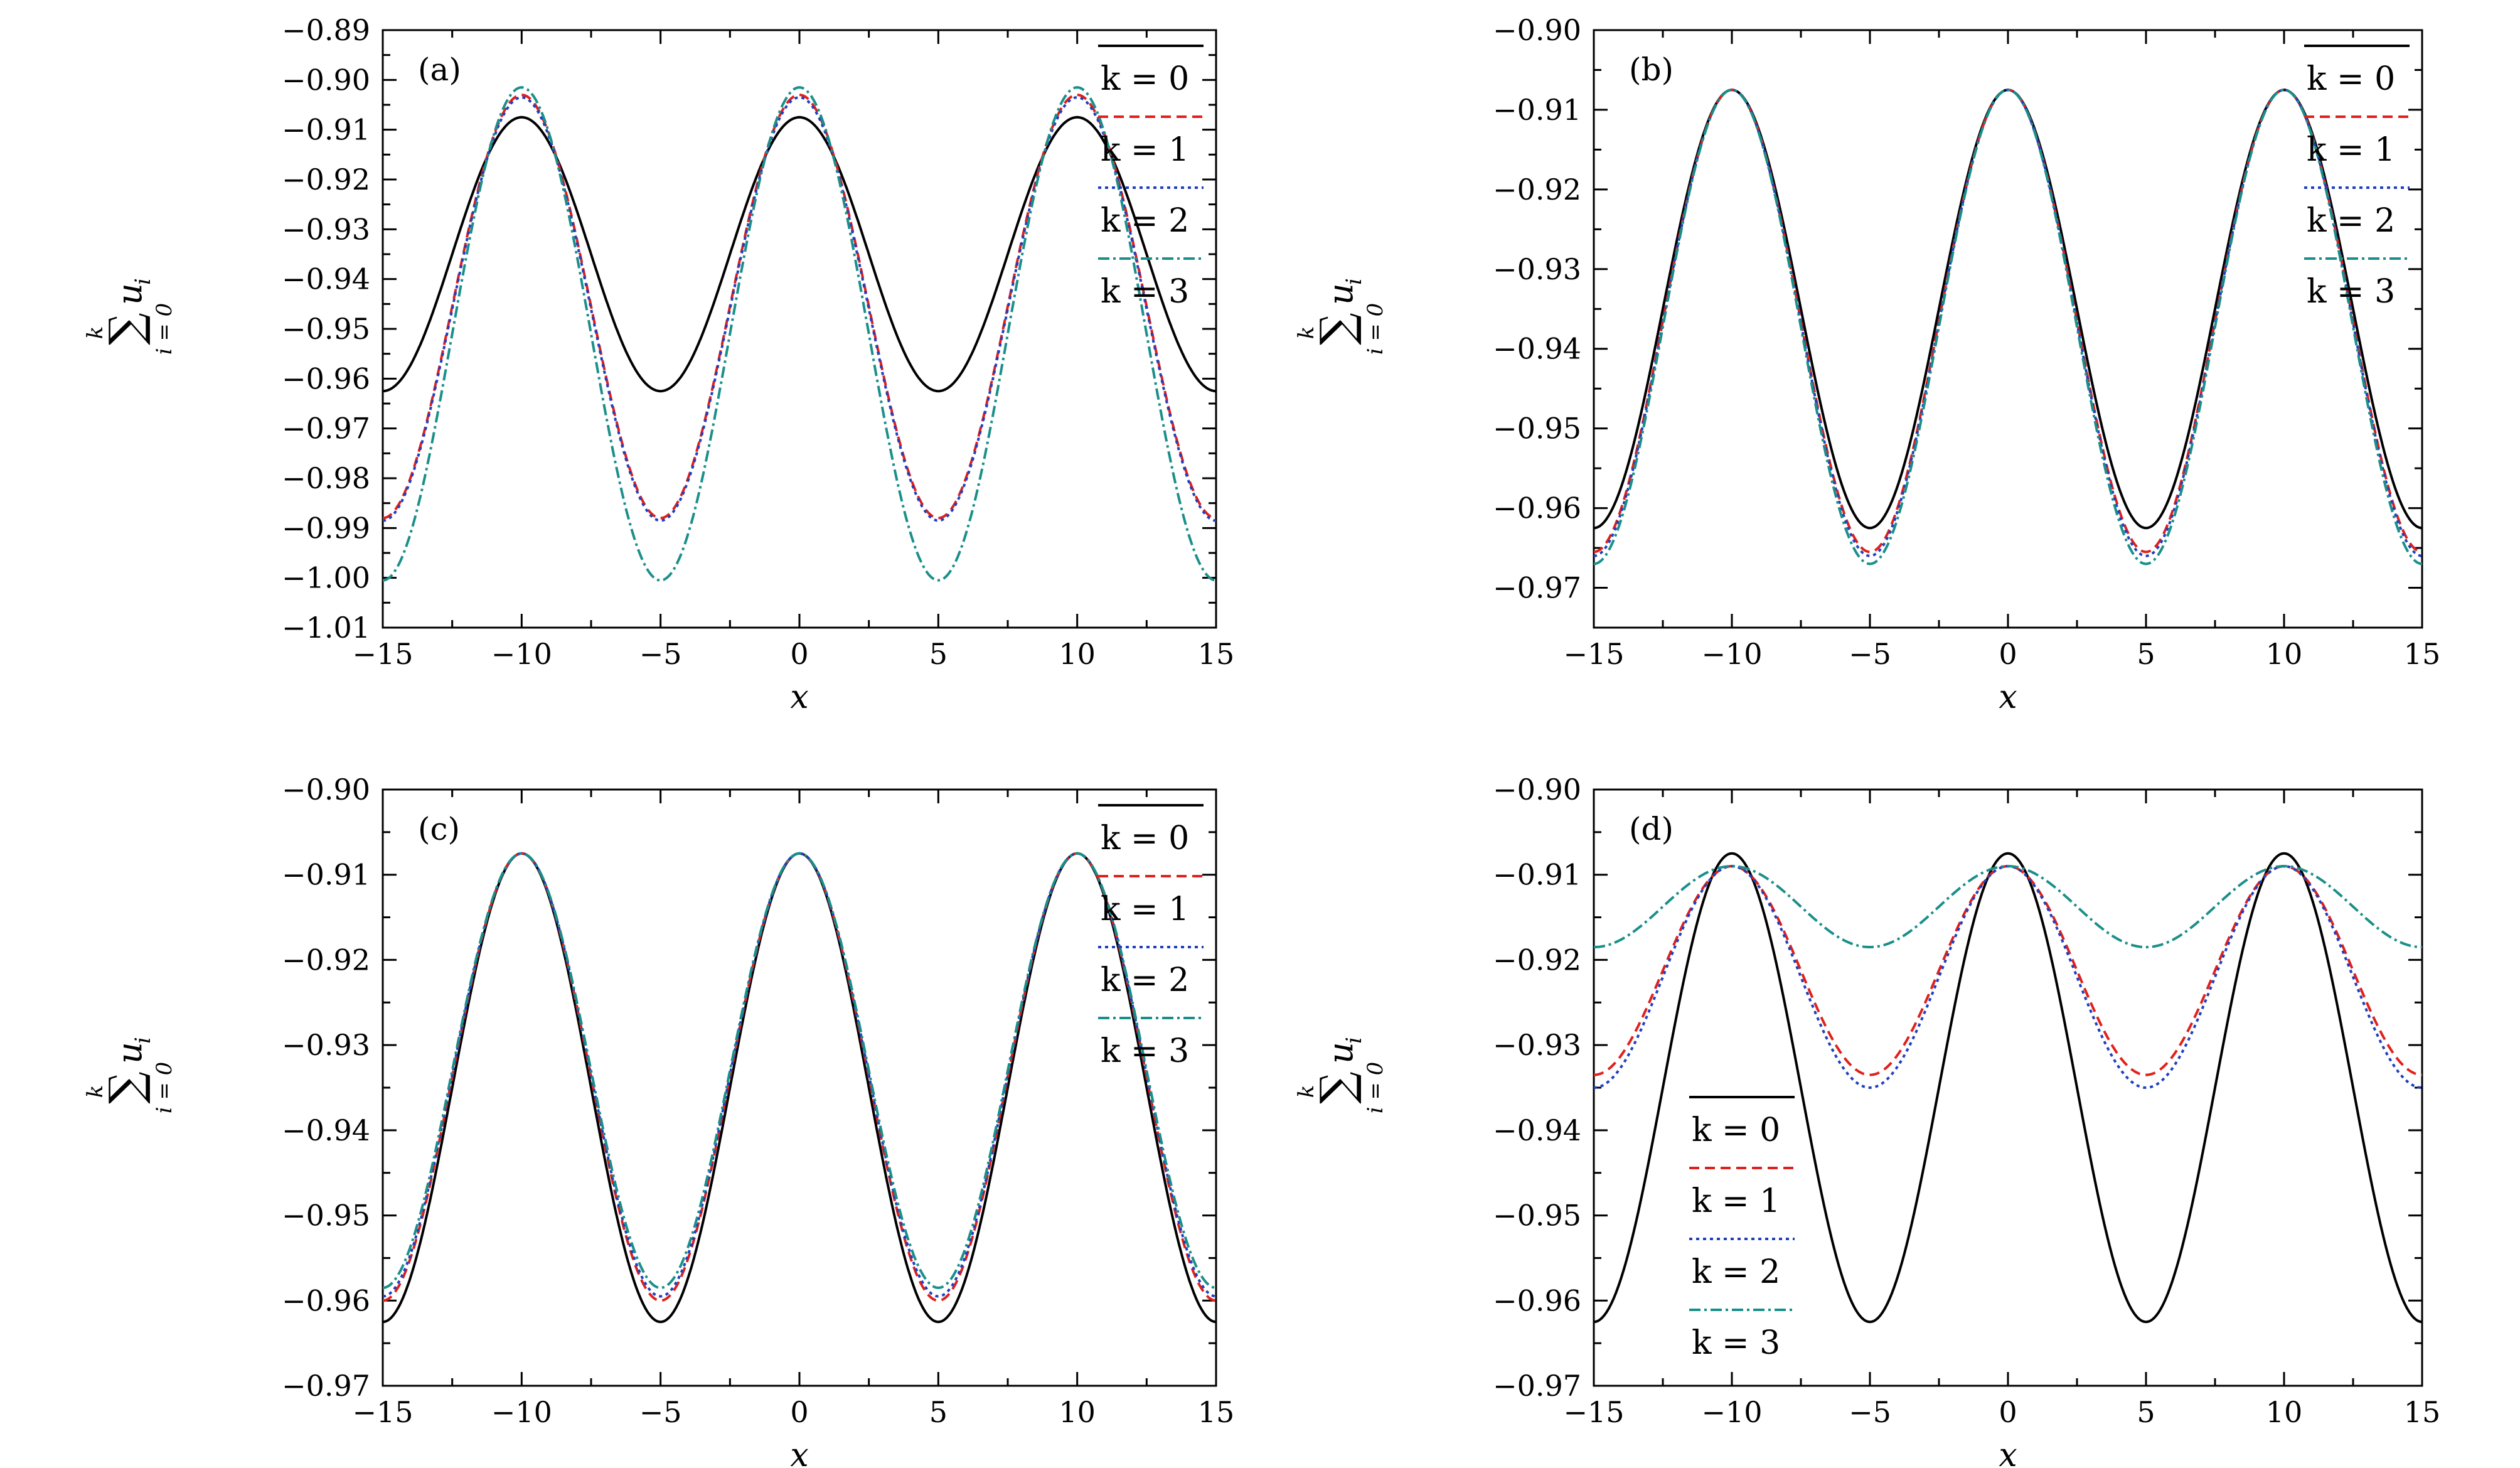 The width and height of the screenshot is (2520, 1468). What do you see at coordinates (326, 478) in the screenshot?
I see `y-tick-label: −0.98` at bounding box center [326, 478].